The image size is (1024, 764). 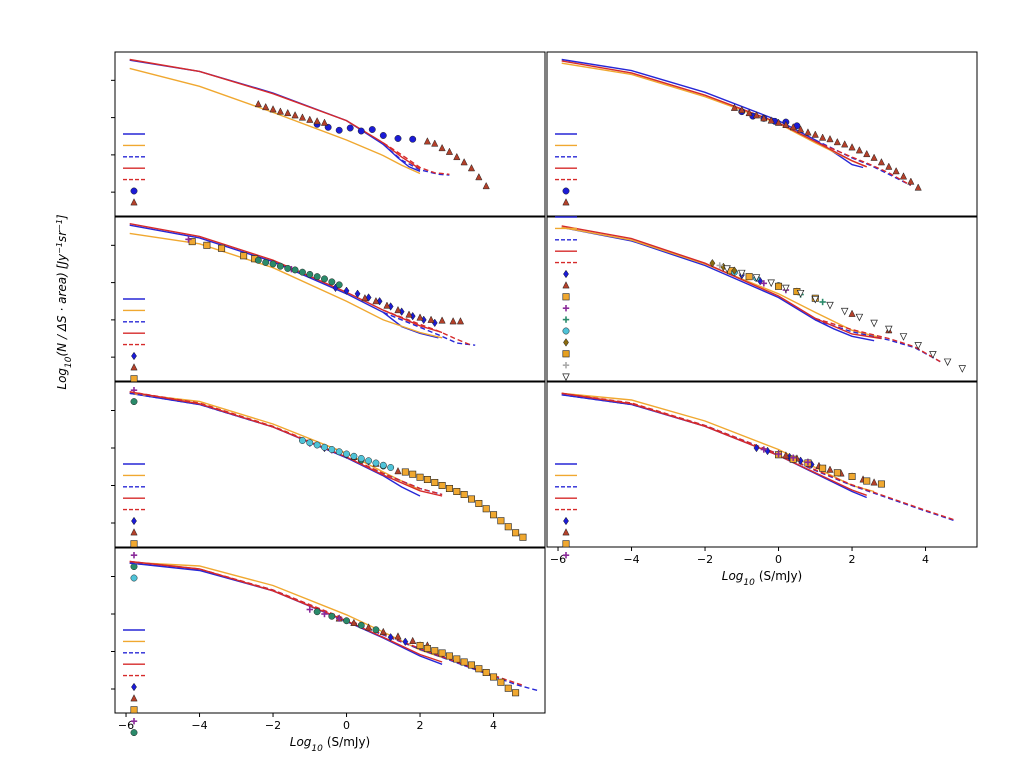 I want to click on model-lines, so click(x=751, y=294).